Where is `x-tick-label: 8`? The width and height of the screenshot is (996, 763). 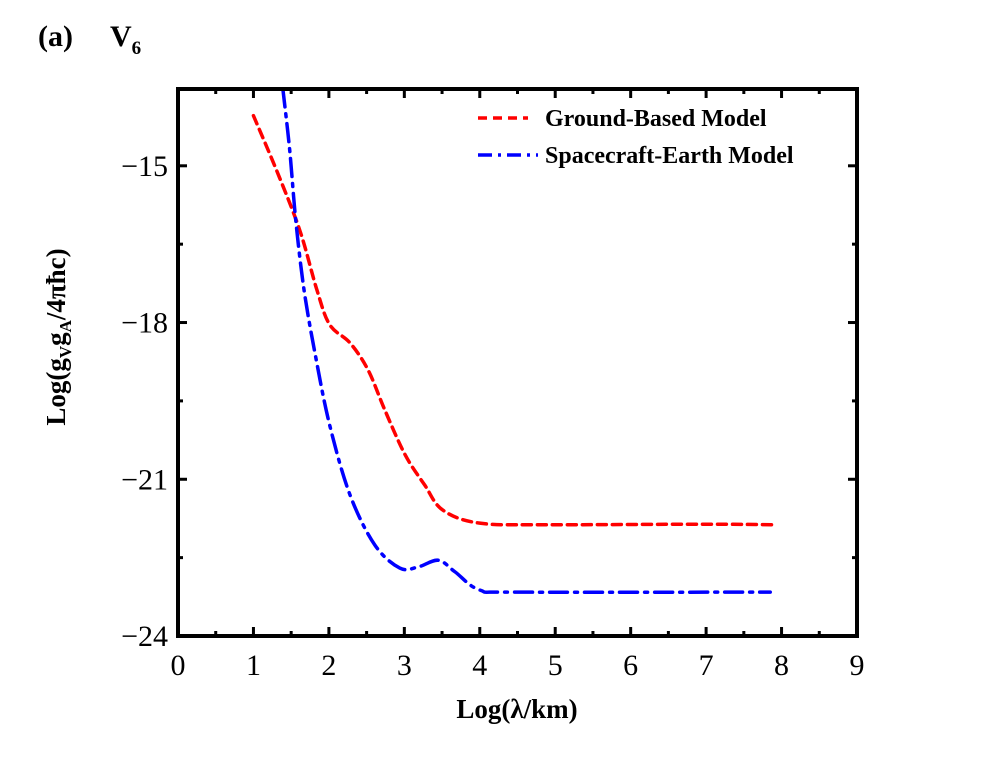 x-tick-label: 8 is located at coordinates (781, 665).